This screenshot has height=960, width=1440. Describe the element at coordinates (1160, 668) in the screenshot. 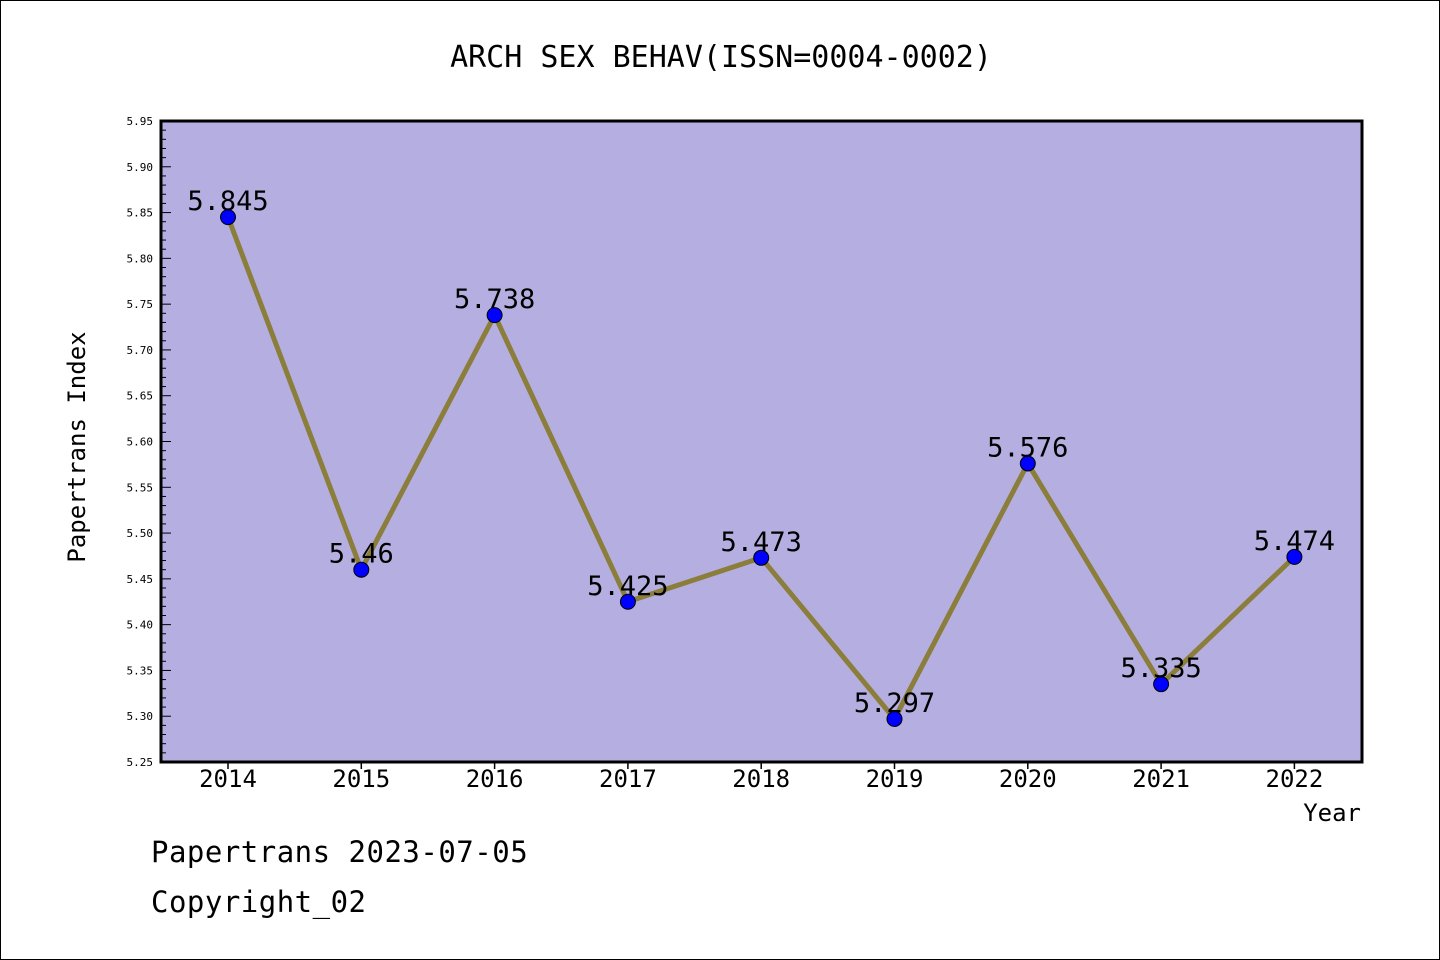

I see `data-label: 5.335` at that location.